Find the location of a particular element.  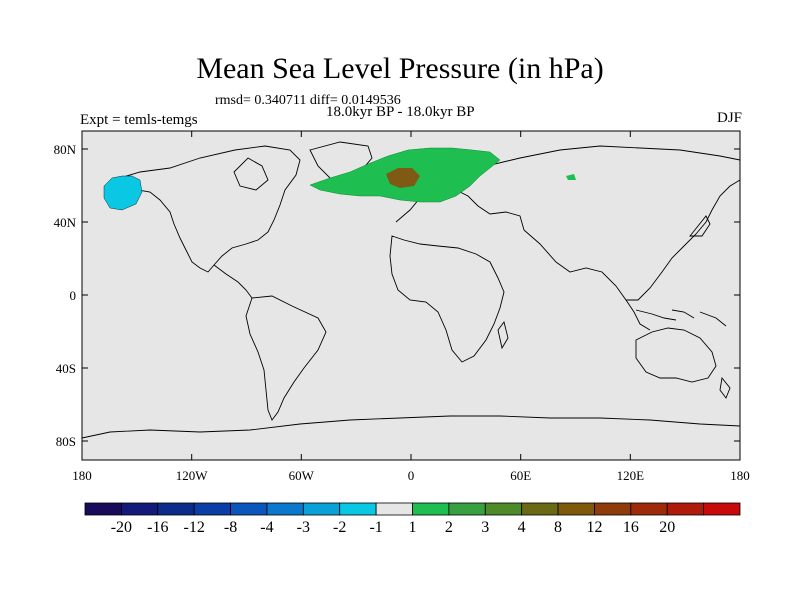

small-positive-anomaly is located at coordinates (571, 177).